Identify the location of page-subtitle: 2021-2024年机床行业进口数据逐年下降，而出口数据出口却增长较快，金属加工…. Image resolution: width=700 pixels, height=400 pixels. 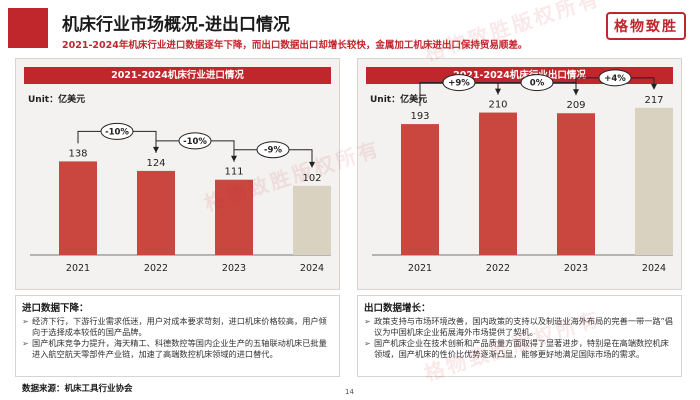
(295, 45).